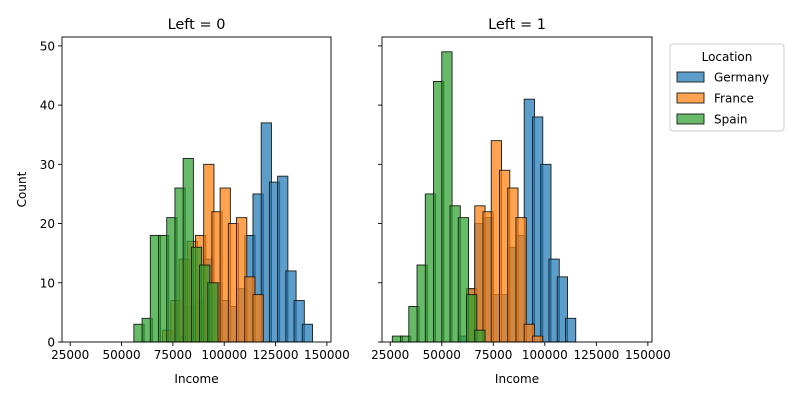 This screenshot has width=800, height=400. Describe the element at coordinates (517, 25) in the screenshot. I see `panel-title: Left = 1` at that location.